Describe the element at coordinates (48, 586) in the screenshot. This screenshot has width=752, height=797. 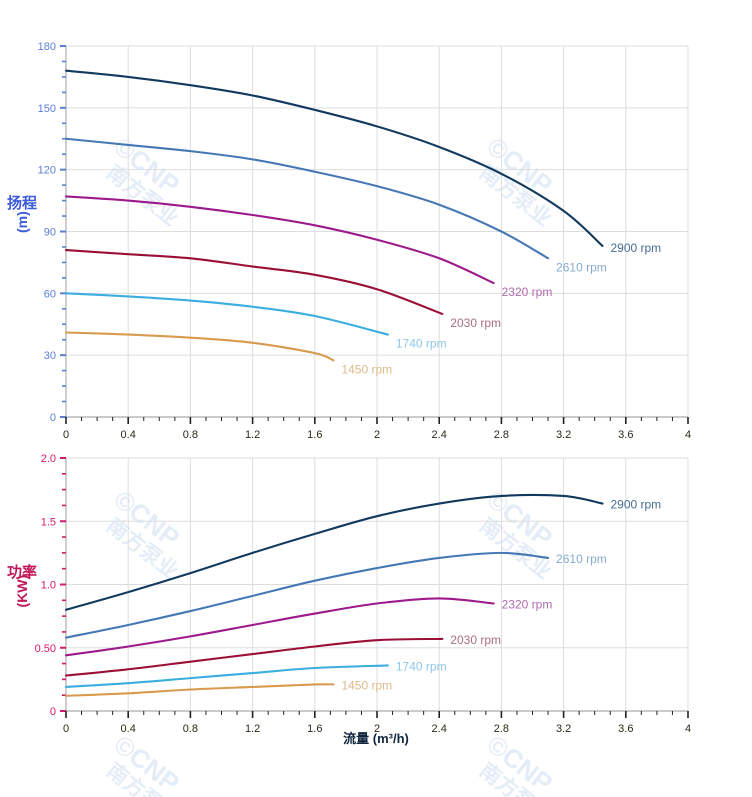
I see `y-tick-label: 1.0` at that location.